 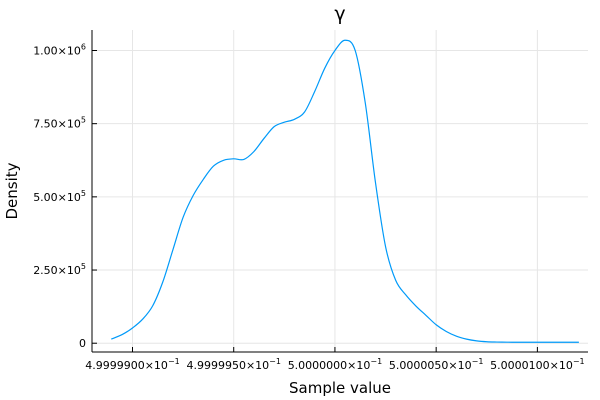 What do you see at coordinates (233, 364) in the screenshot?
I see `x-tick-label: 4.9999950×10⁻¹` at bounding box center [233, 364].